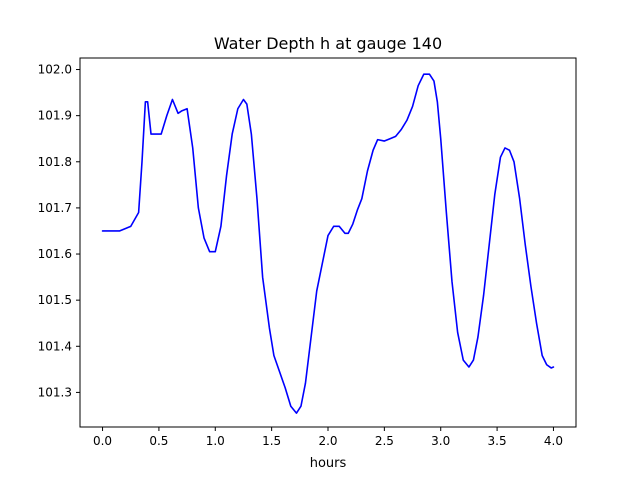 The image size is (640, 480). What do you see at coordinates (384, 441) in the screenshot?
I see `x-tick-label: 2.5` at bounding box center [384, 441].